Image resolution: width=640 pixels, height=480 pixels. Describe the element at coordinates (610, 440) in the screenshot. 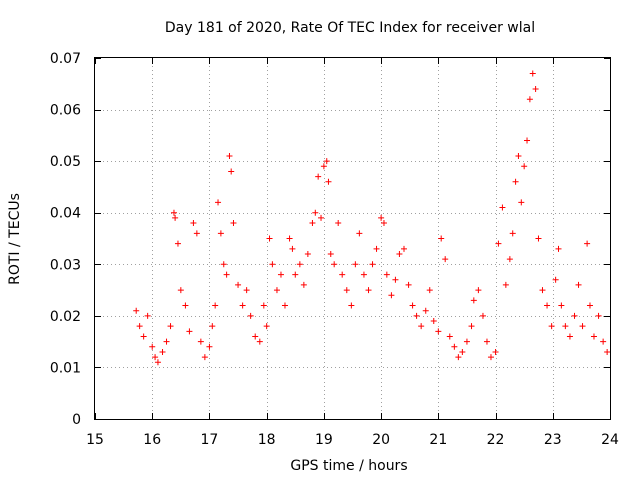

I see `x-tick-label: 24` at that location.